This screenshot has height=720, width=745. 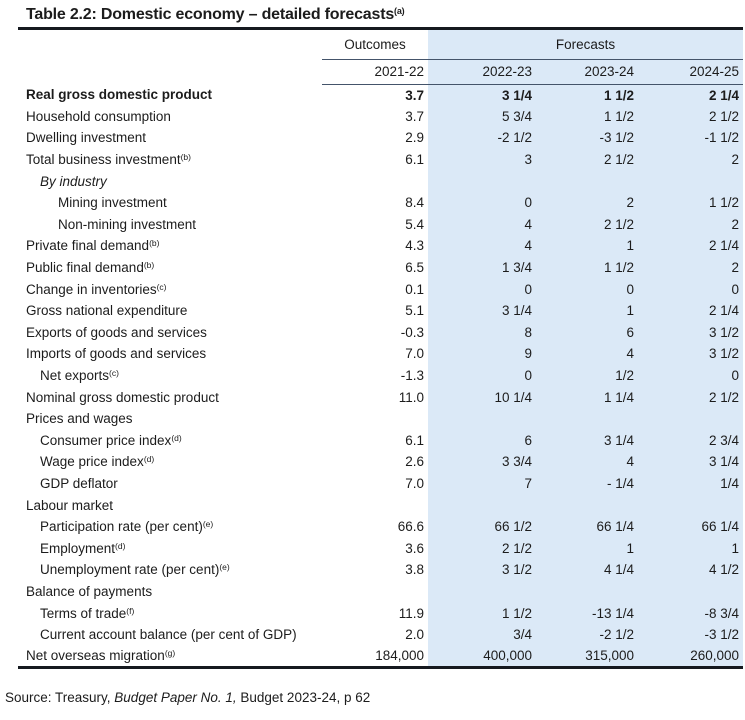 What do you see at coordinates (381, 224) in the screenshot?
I see `table-row: Non-mining investment 5.4 4 2 1/2 2` at bounding box center [381, 224].